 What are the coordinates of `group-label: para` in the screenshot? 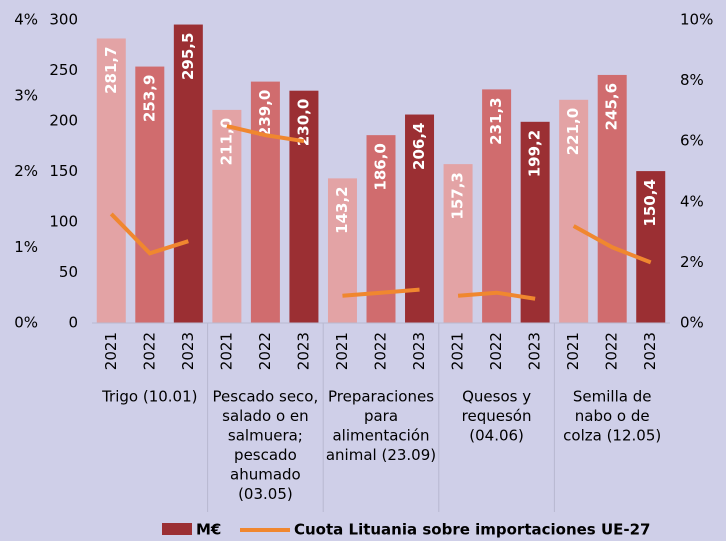 It's located at (381, 416).